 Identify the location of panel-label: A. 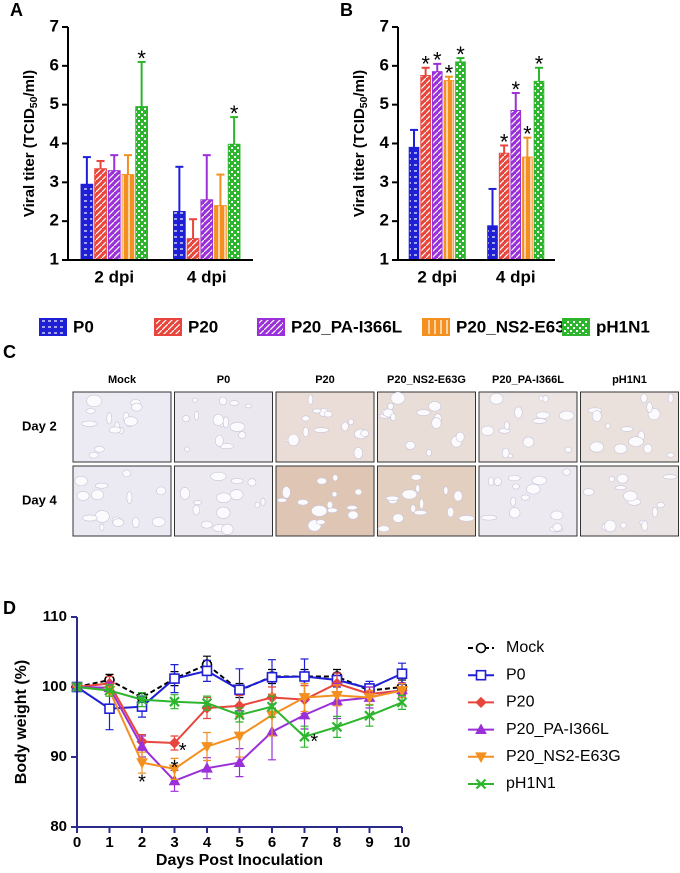
(16, 10).